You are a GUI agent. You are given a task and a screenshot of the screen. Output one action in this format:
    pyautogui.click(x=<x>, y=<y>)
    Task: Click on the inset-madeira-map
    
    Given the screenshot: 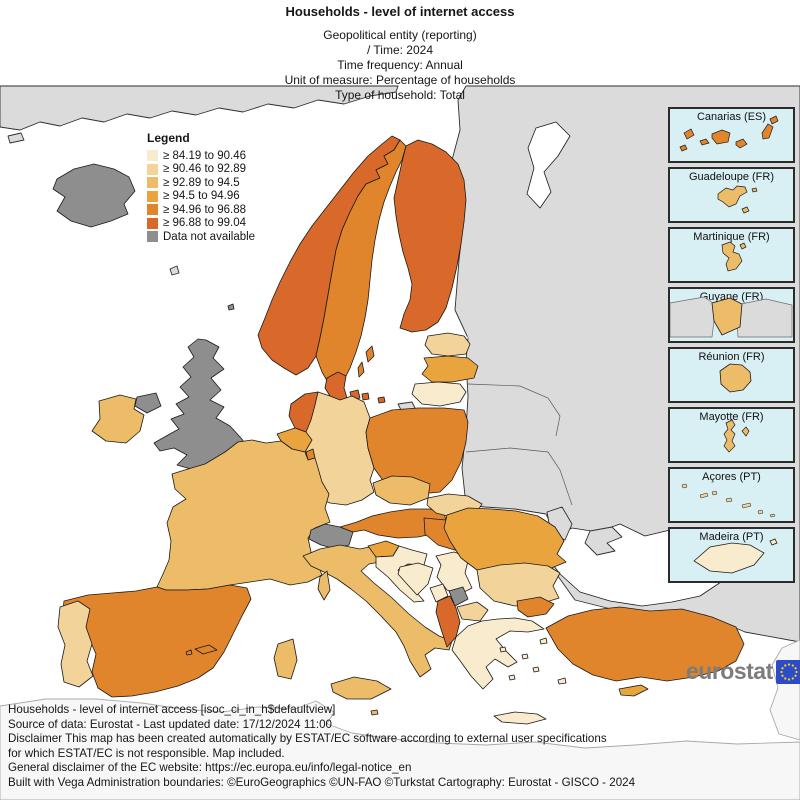 What is the action you would take?
    pyautogui.click(x=735, y=556)
    